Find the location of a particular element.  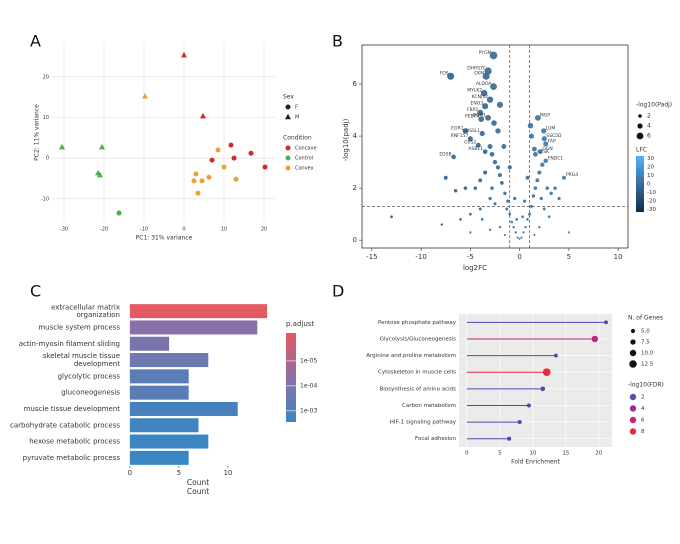

y-tick-label: 20 is located at coordinates (46, 77).